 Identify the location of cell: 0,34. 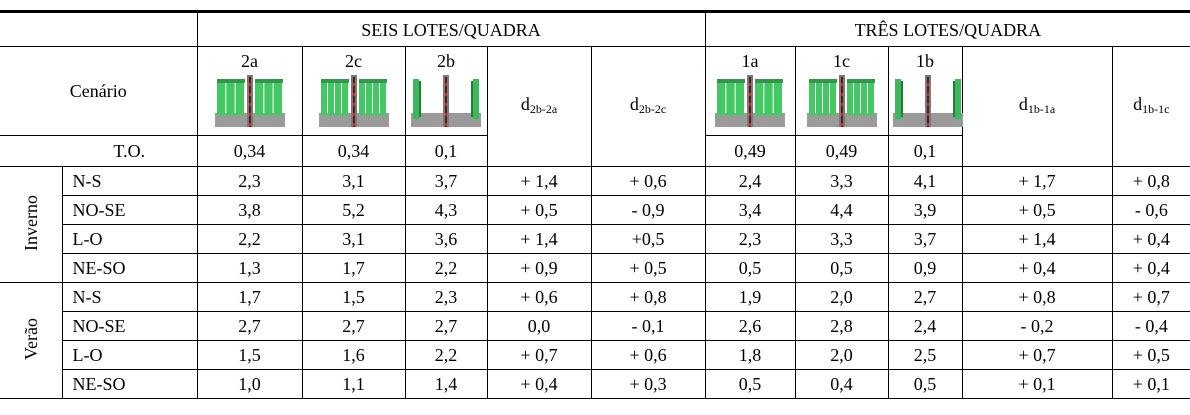
(249, 151).